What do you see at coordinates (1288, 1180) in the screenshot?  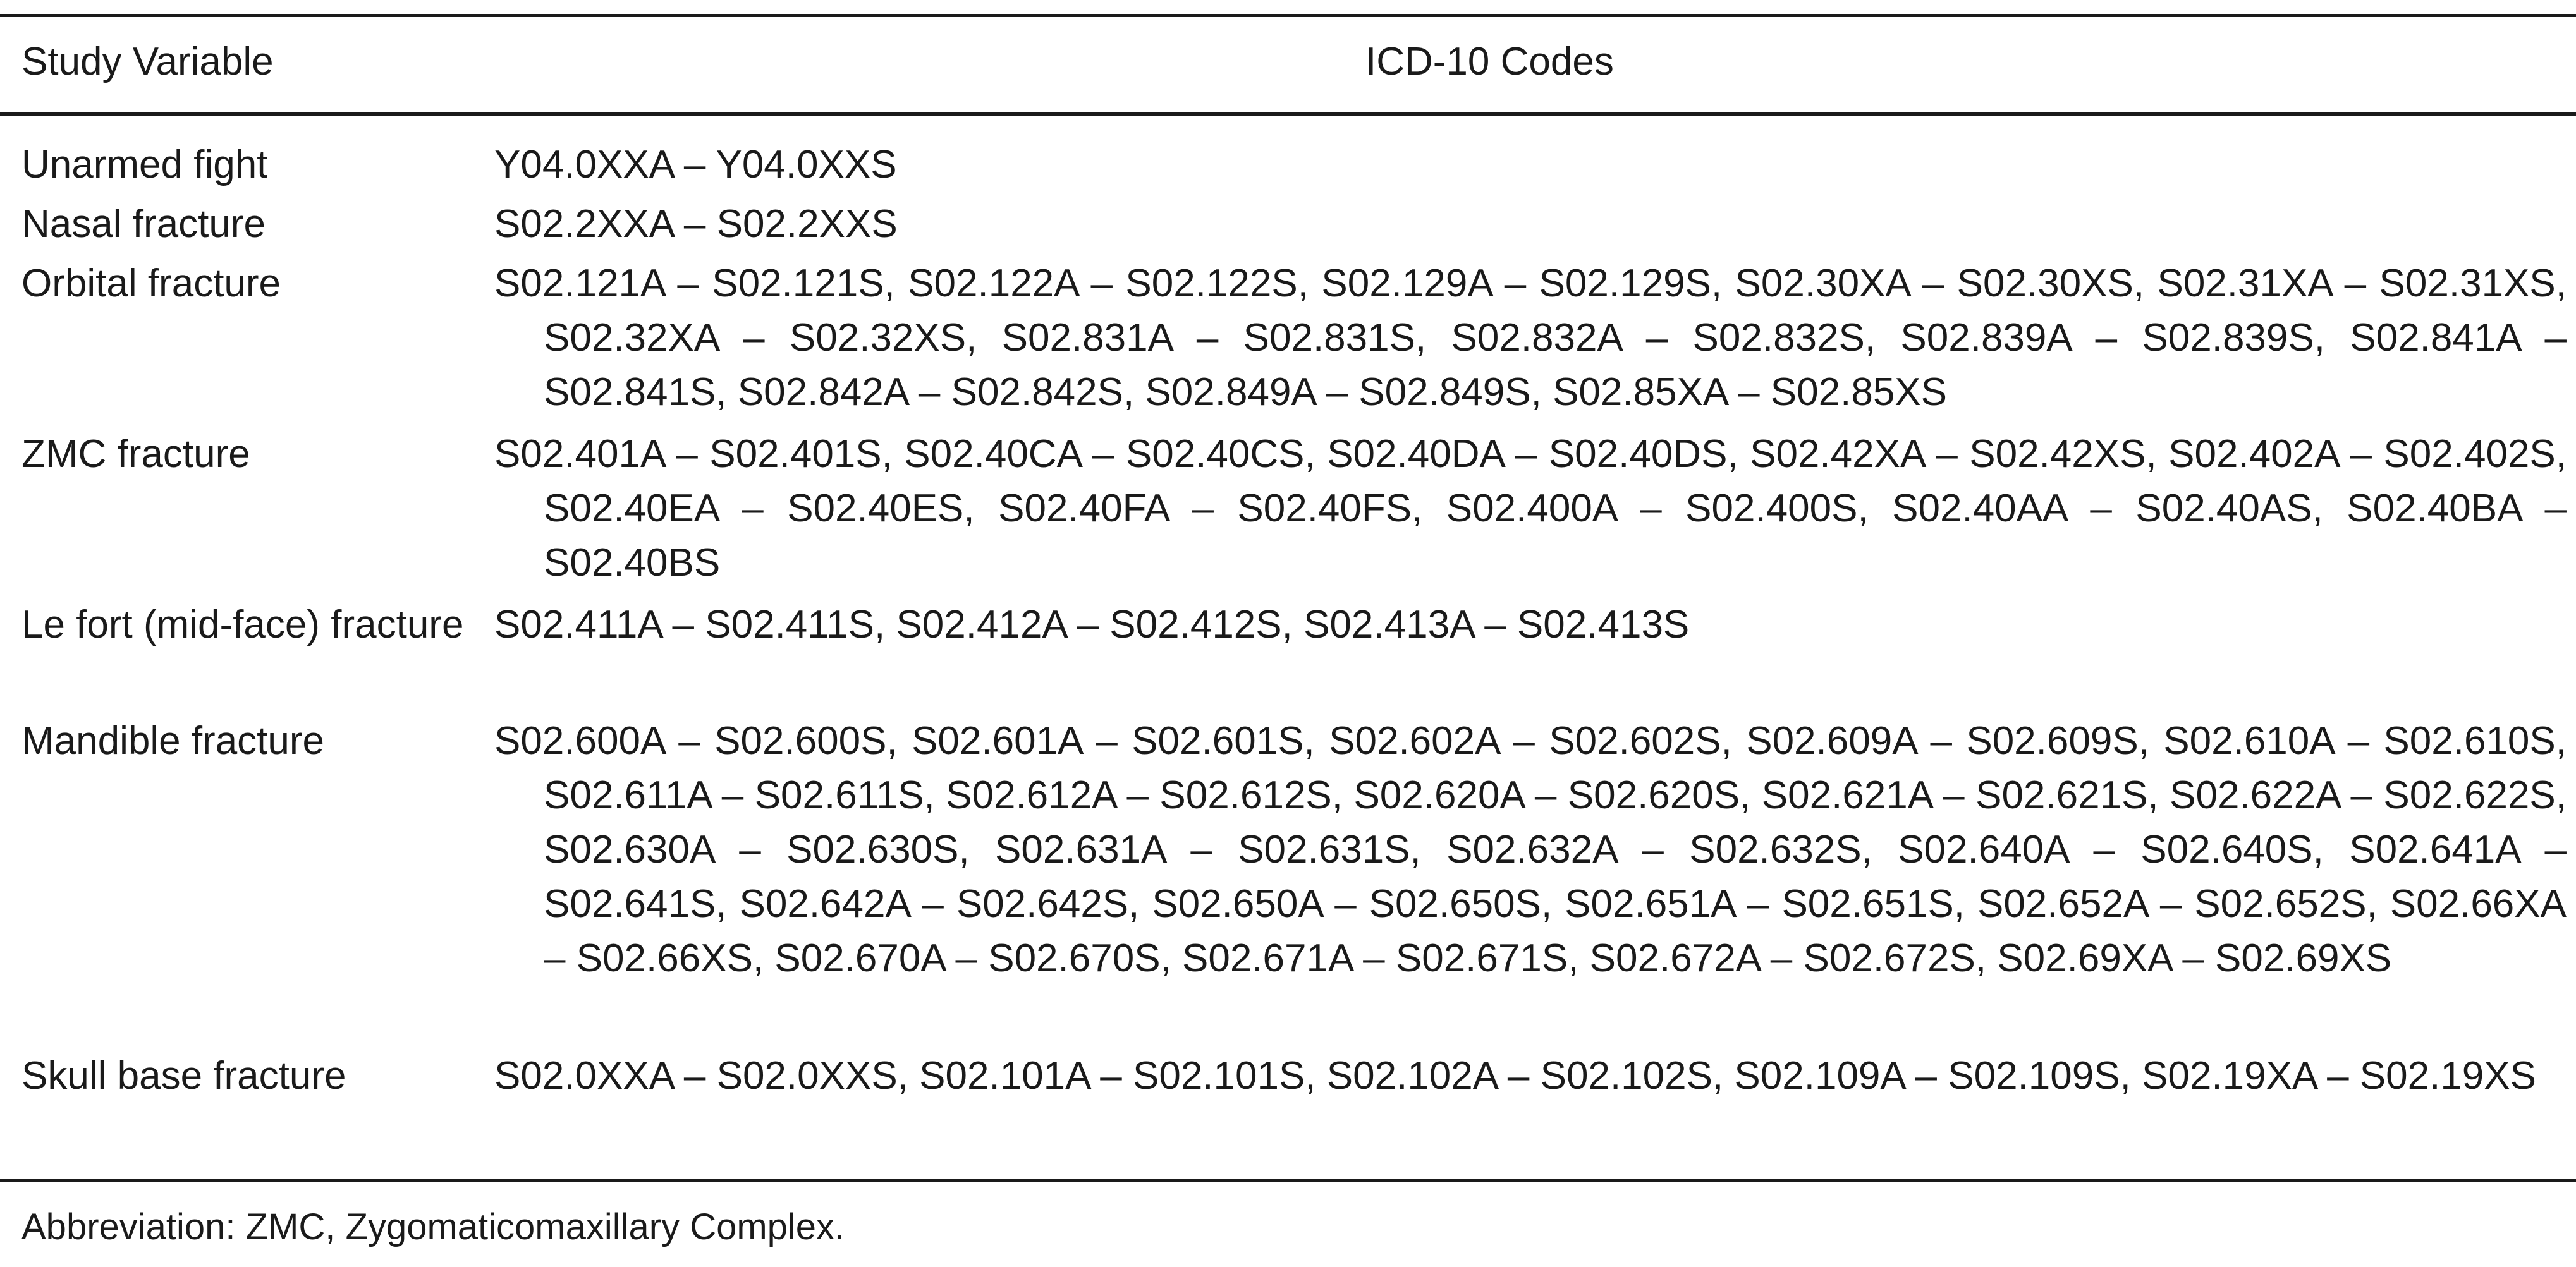 I see `table-bottom-rule` at bounding box center [1288, 1180].